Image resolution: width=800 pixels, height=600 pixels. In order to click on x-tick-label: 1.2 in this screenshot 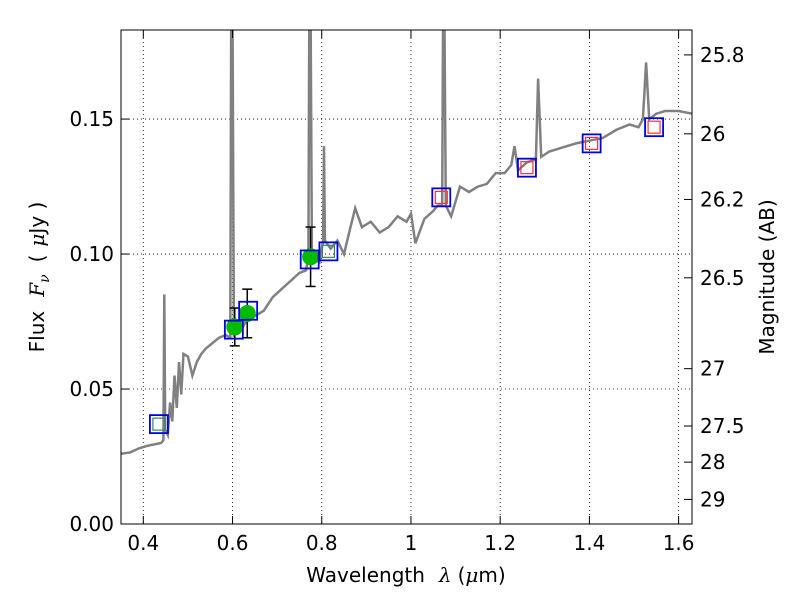, I will do `click(500, 543)`.